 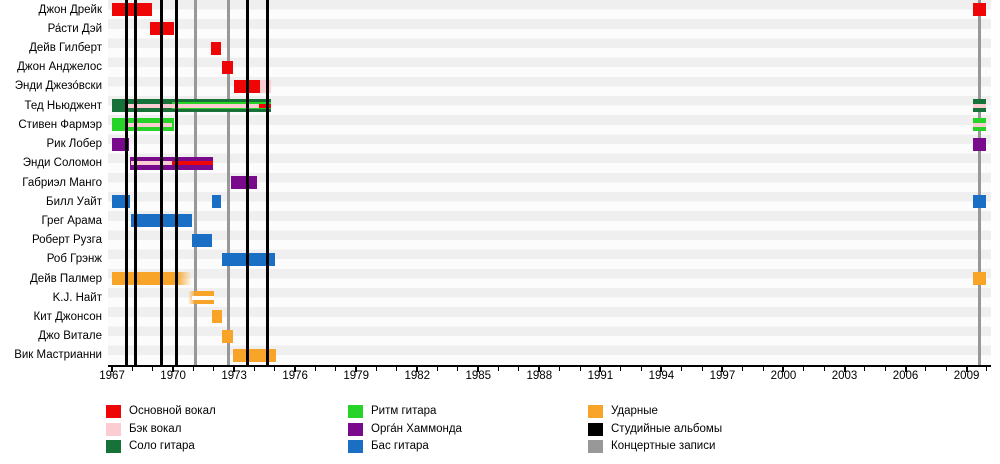 I want to click on axis-year-label: 2000, so click(x=783, y=376).